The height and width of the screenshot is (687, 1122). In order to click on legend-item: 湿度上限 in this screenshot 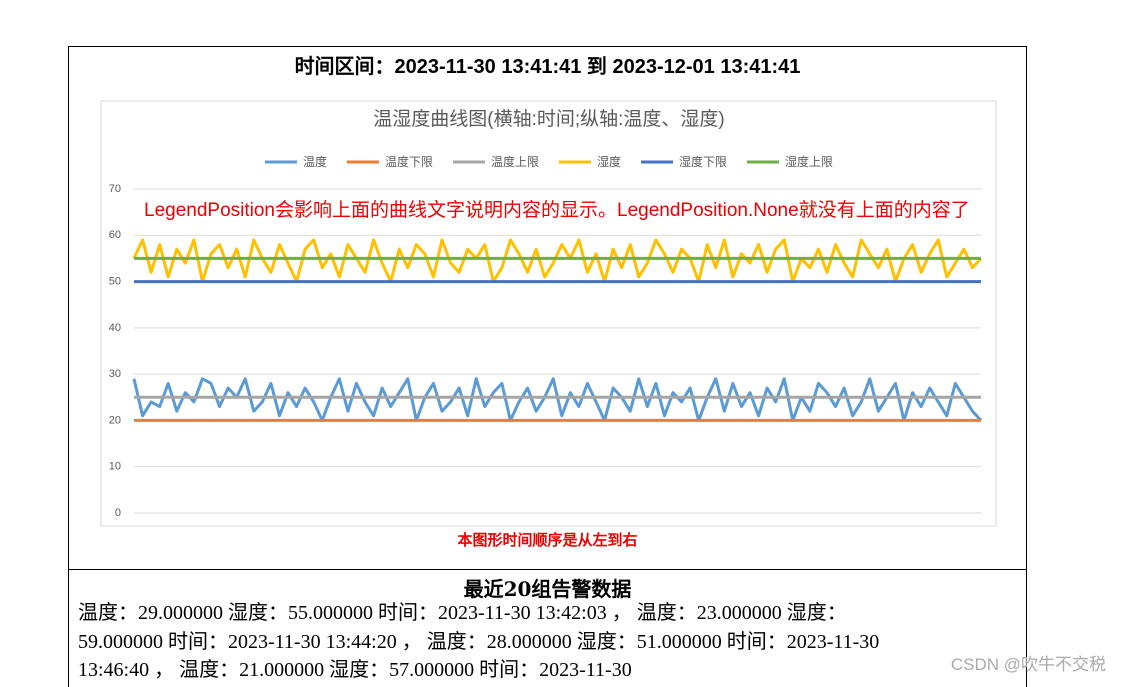, I will do `click(790, 161)`.